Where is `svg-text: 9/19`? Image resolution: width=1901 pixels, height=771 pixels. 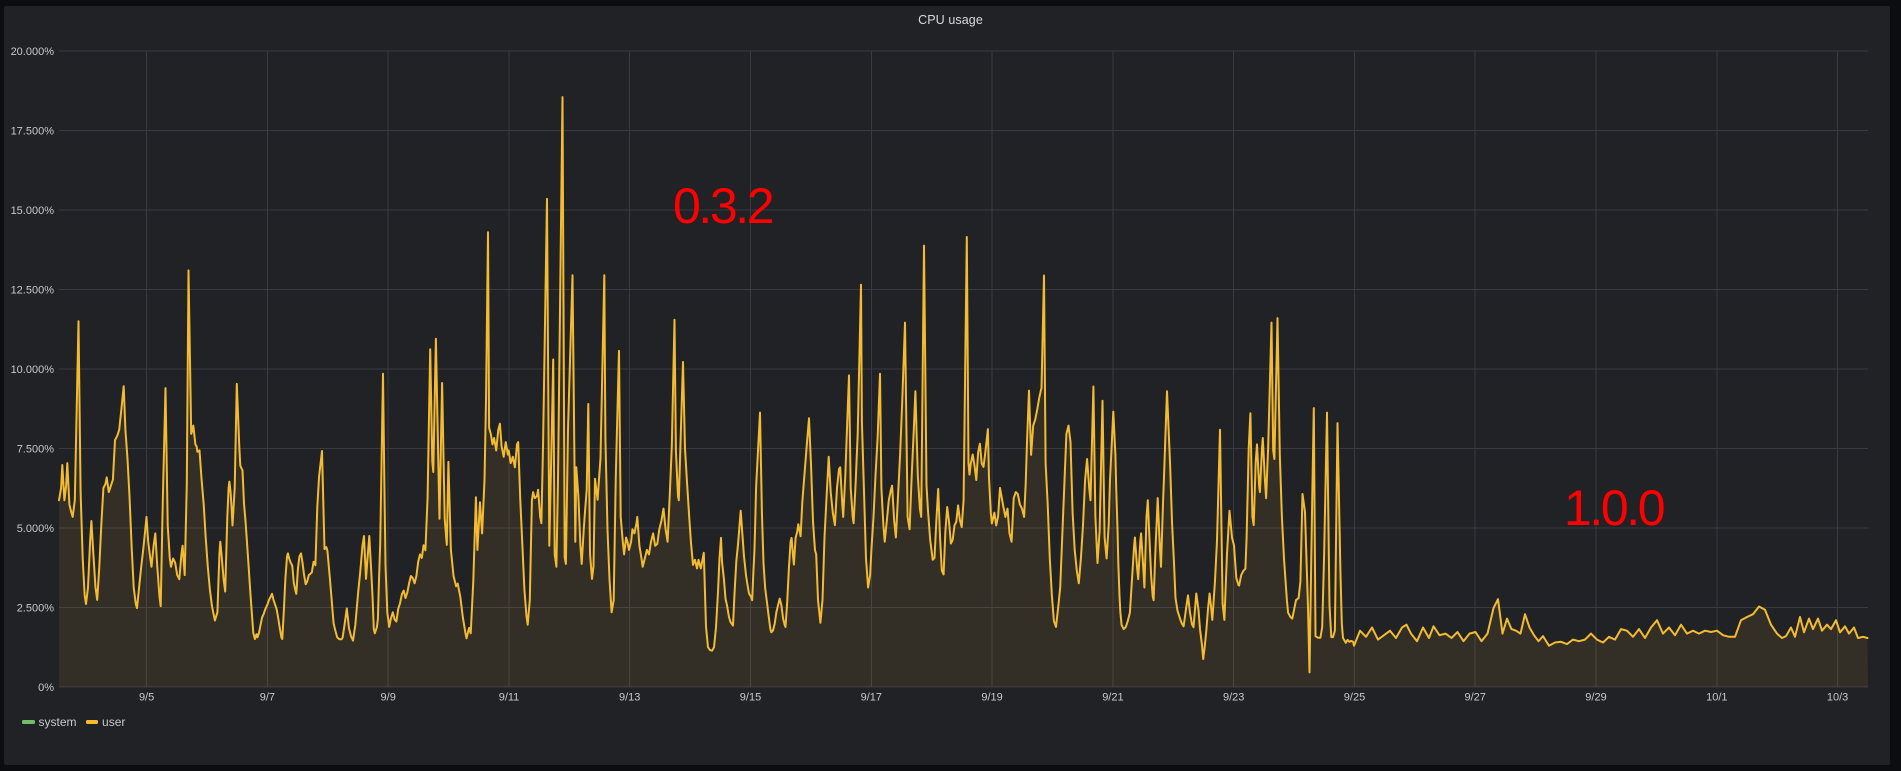
svg-text: 9/19 is located at coordinates (991, 698).